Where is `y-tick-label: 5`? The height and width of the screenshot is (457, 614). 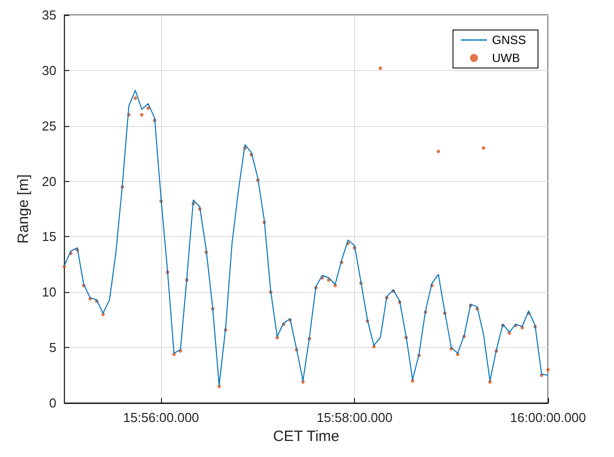 y-tick-label: 5 is located at coordinates (52, 348).